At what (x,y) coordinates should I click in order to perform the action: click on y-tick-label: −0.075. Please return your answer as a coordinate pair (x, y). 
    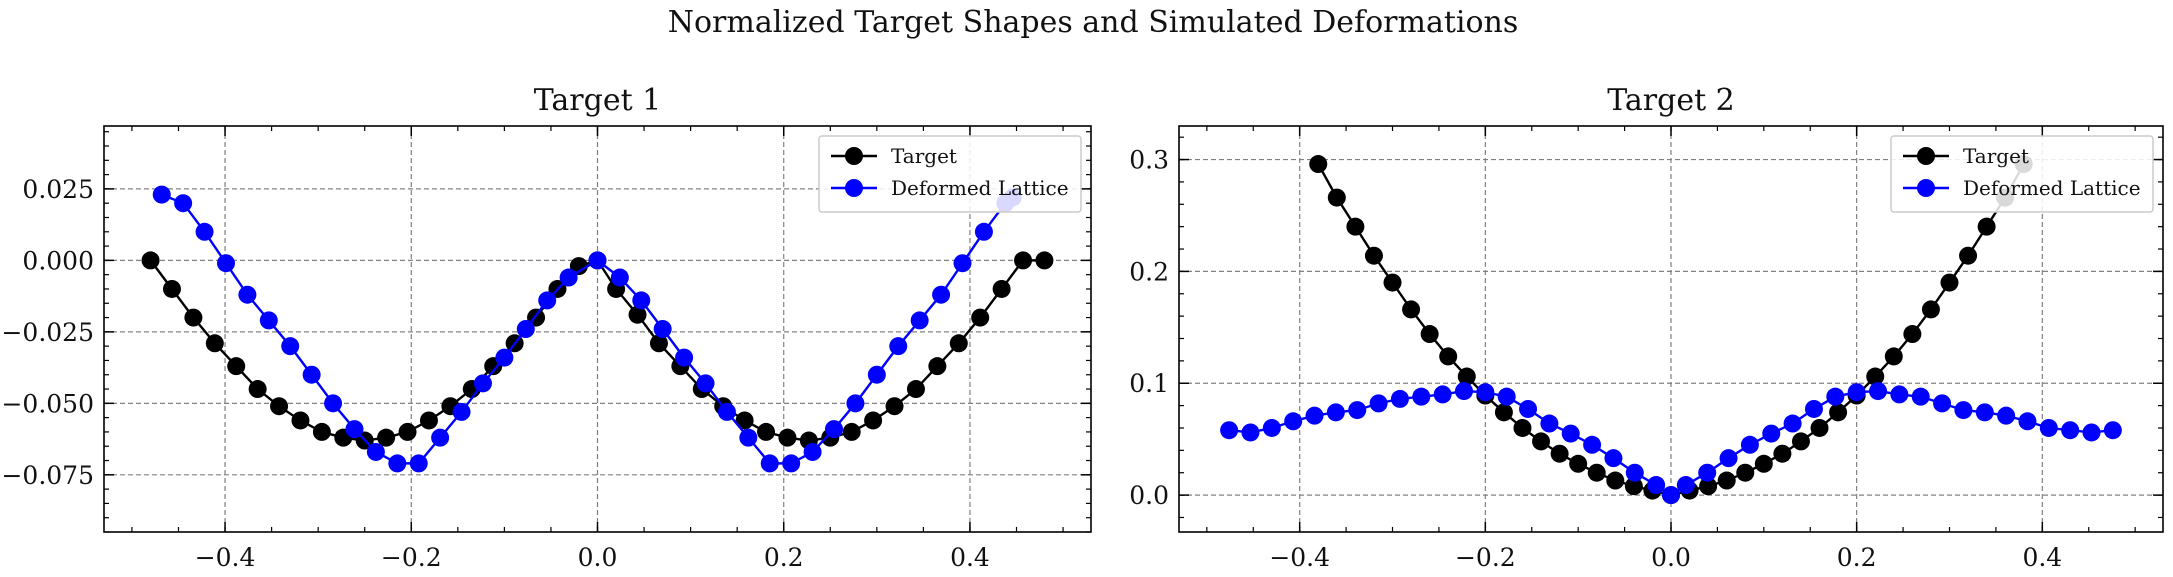
    Looking at the image, I should click on (47, 475).